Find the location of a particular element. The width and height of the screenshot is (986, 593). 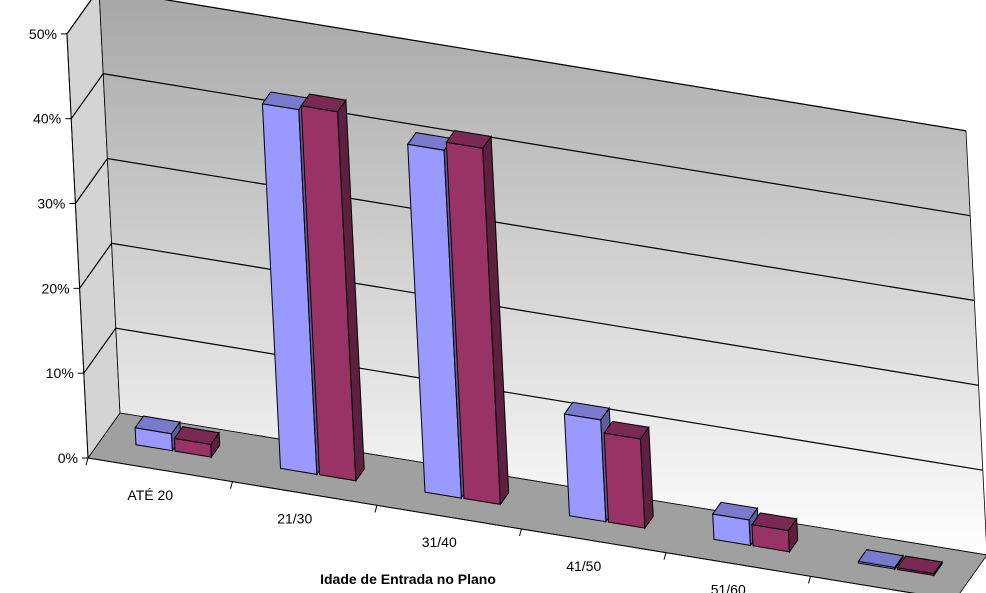

y-axis: 0% 10% 20% 30% 40% 50% is located at coordinates (59, 246).